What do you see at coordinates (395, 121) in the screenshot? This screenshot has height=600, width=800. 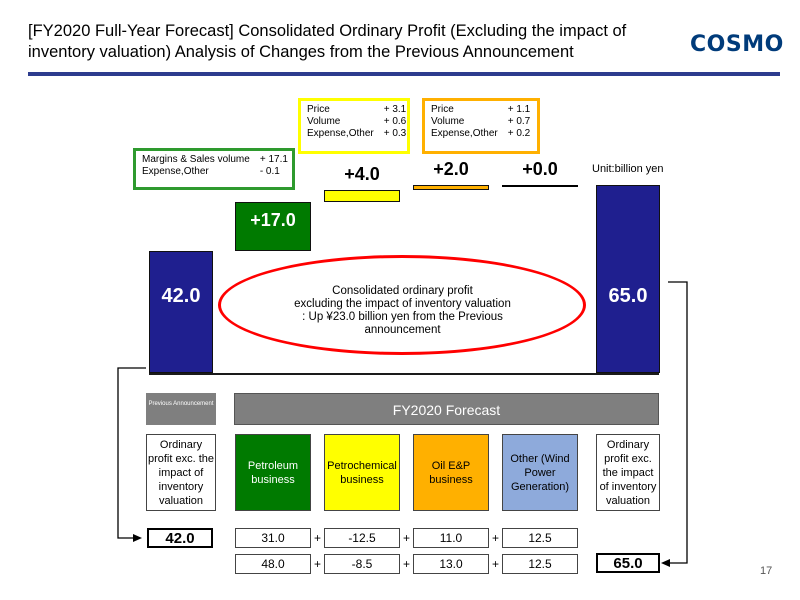 I see `callout-row-value: + 0.6` at bounding box center [395, 121].